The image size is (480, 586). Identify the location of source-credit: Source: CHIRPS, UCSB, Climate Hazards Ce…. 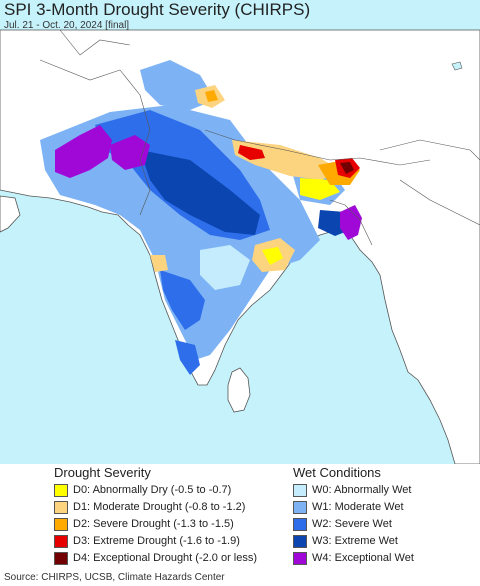
(114, 577).